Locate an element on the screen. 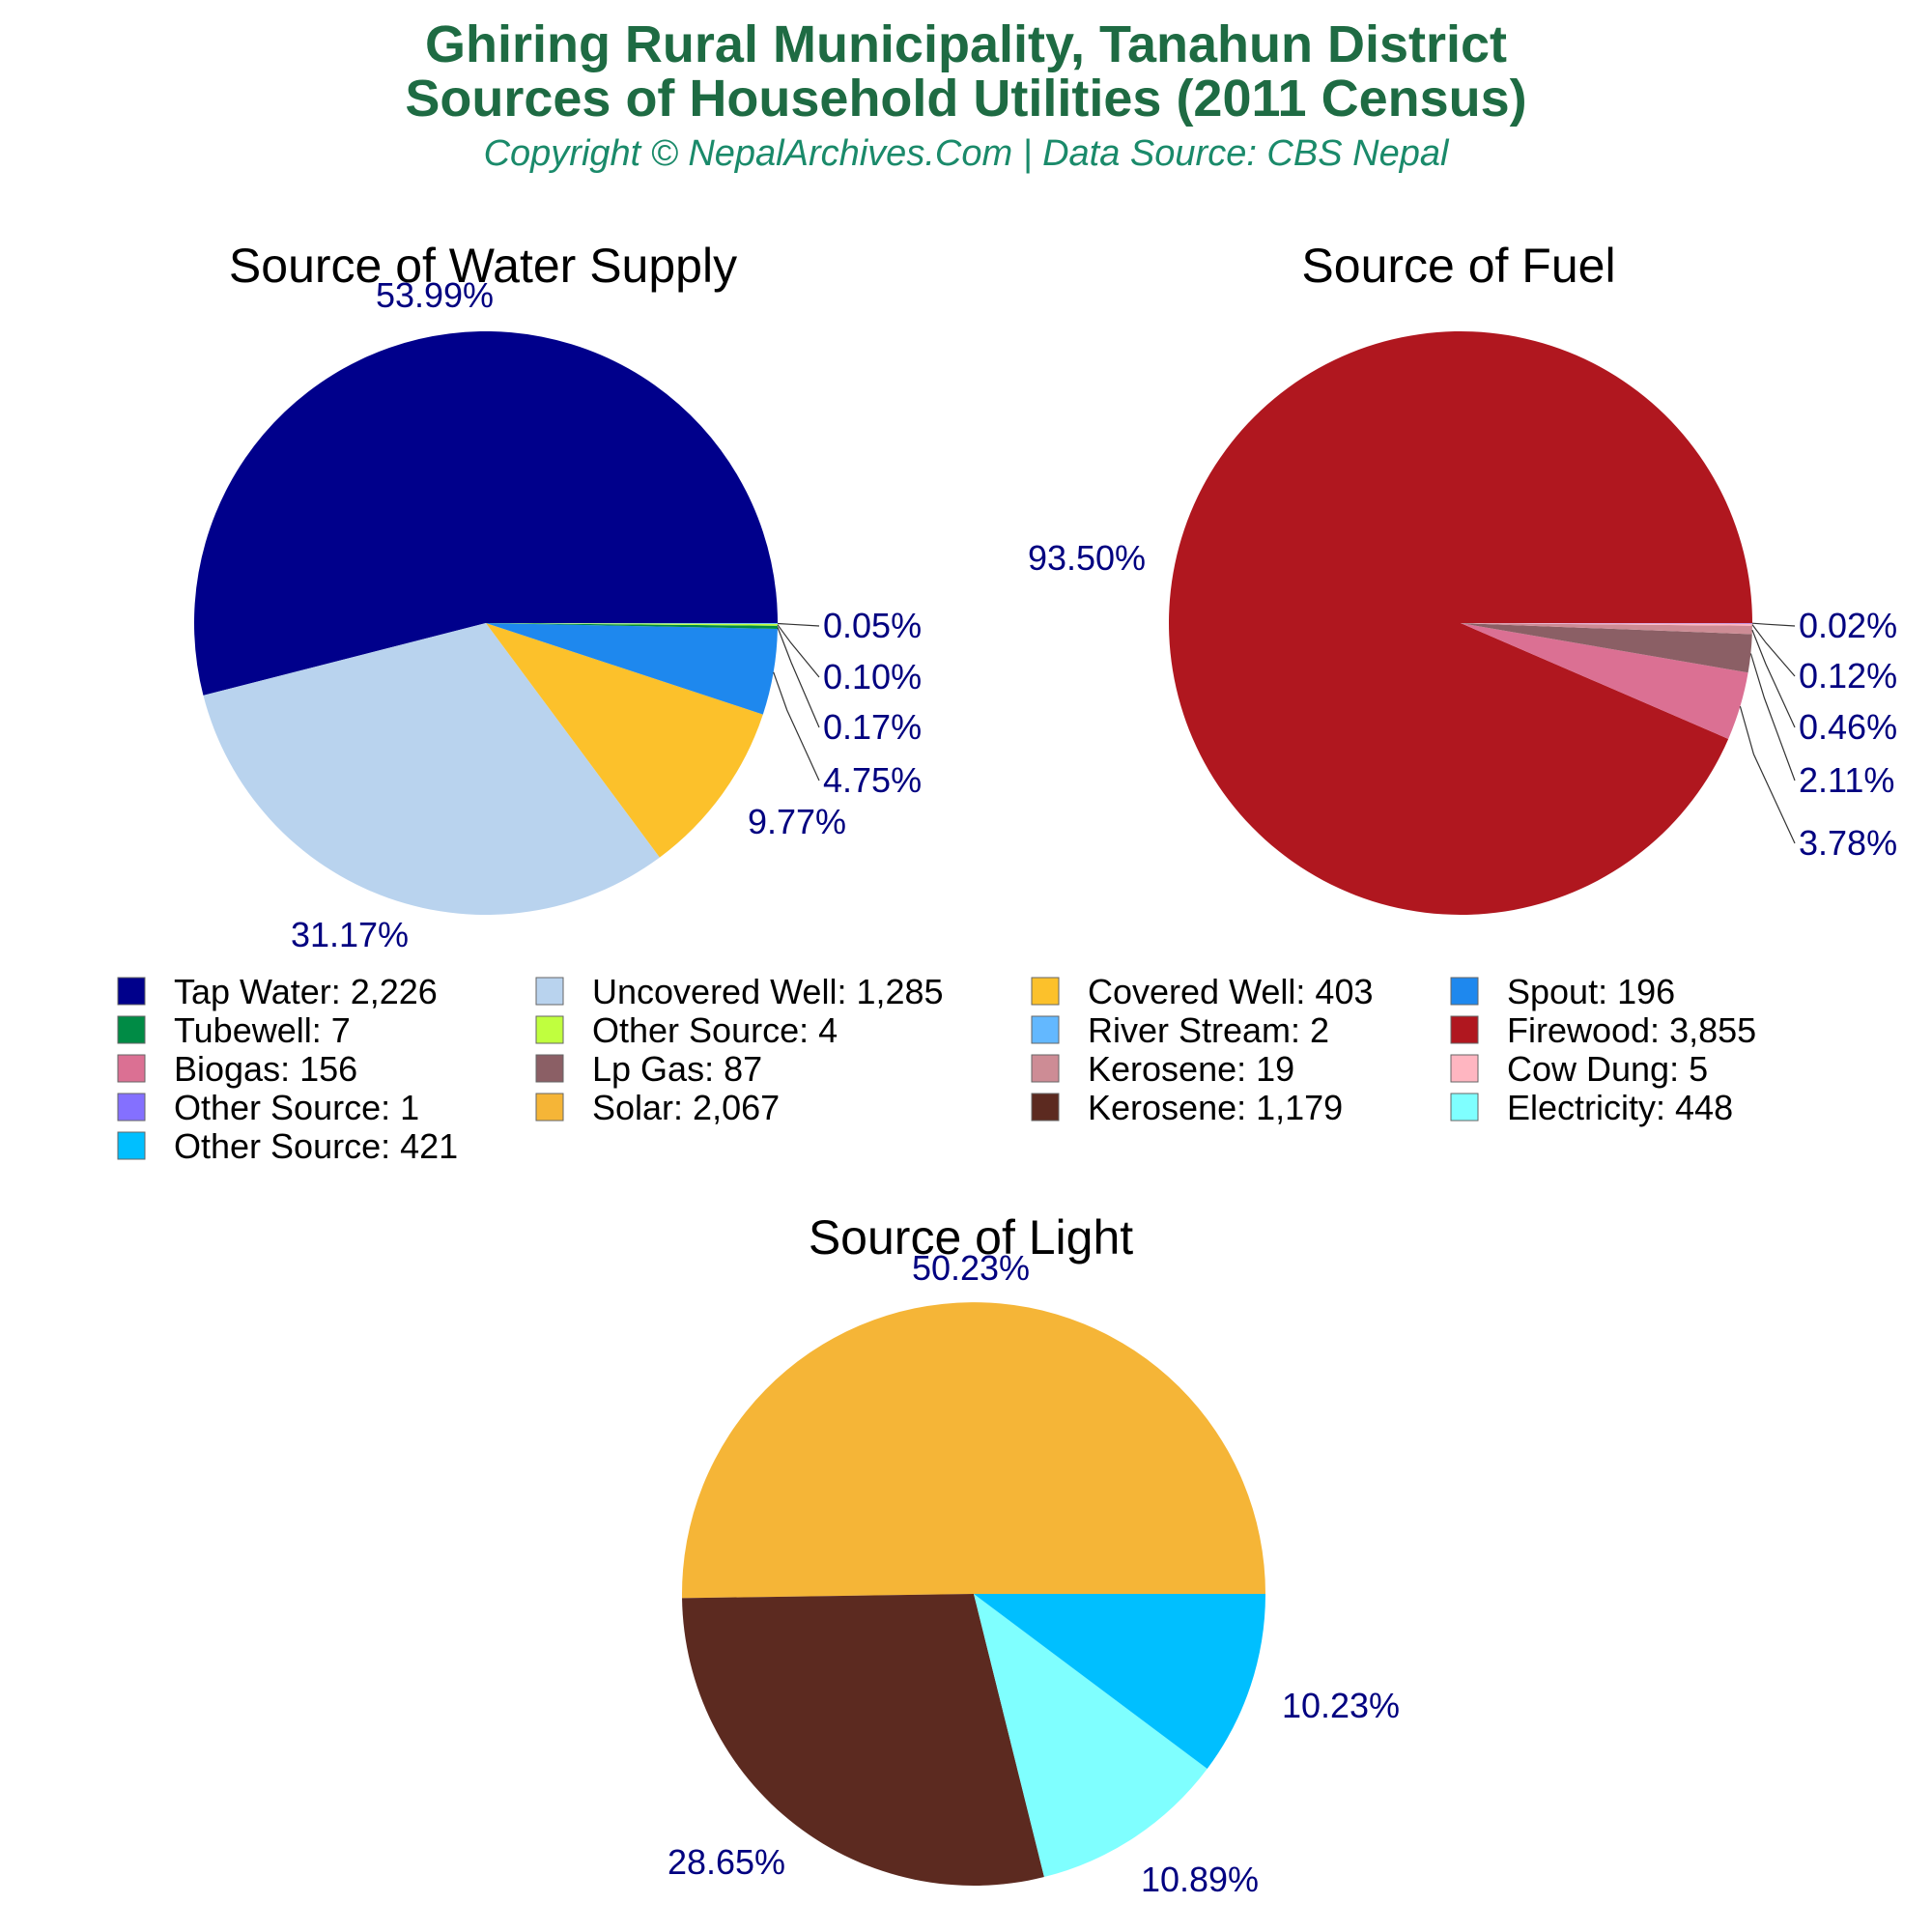 The height and width of the screenshot is (1932, 1932). legend-label: Cow Dung: 5 is located at coordinates (1607, 1069).